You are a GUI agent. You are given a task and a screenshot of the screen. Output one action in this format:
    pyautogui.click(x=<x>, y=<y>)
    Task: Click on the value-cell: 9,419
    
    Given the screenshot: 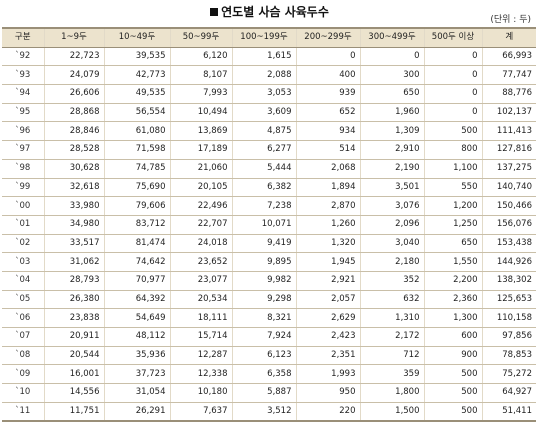 What is the action you would take?
    pyautogui.click(x=263, y=244)
    